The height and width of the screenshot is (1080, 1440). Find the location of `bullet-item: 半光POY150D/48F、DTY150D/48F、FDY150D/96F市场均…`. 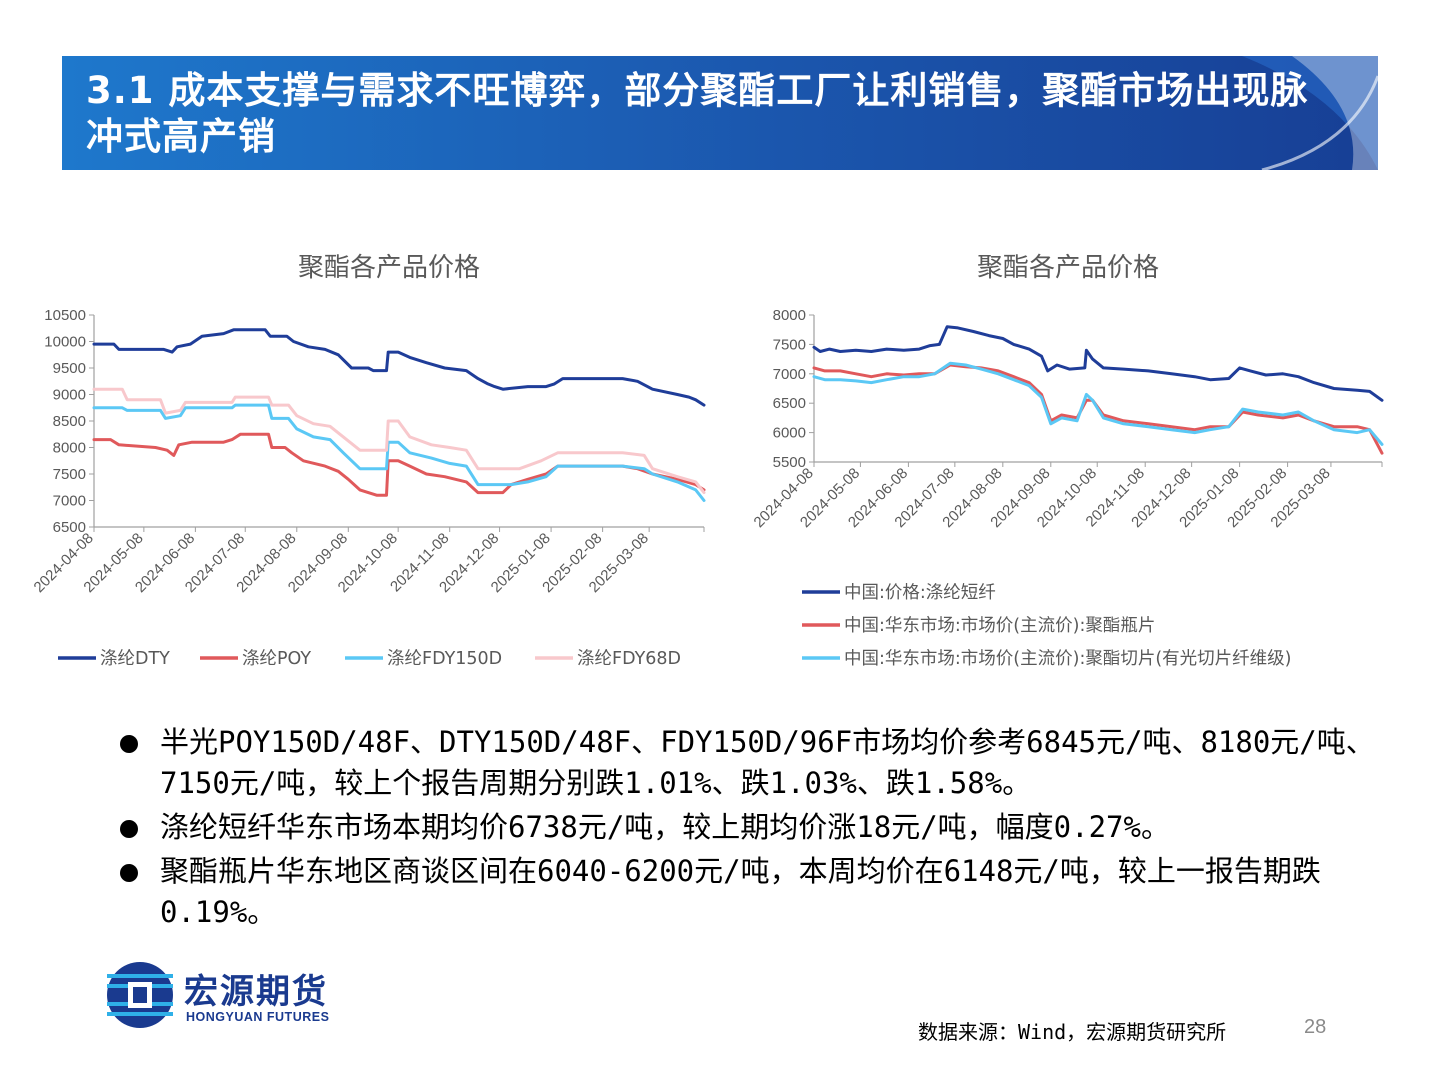

bullet-item: 半光POY150D/48F、DTY150D/48F、FDY150D/96F市场均… is located at coordinates (747, 763).